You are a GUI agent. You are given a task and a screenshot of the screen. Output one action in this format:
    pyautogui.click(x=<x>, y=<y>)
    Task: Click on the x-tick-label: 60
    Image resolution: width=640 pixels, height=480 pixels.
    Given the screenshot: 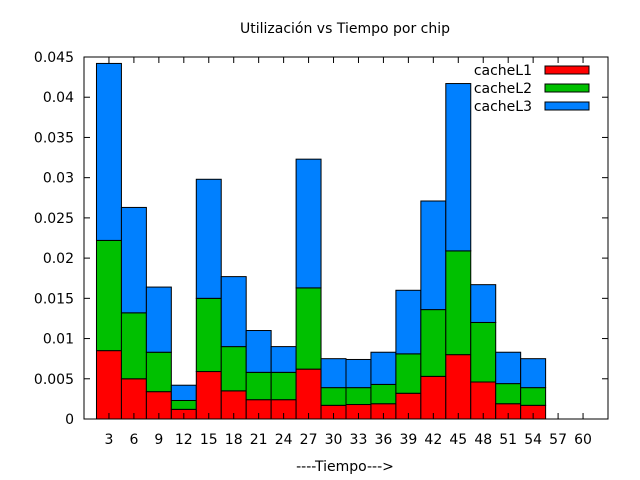 What is the action you would take?
    pyautogui.click(x=583, y=440)
    